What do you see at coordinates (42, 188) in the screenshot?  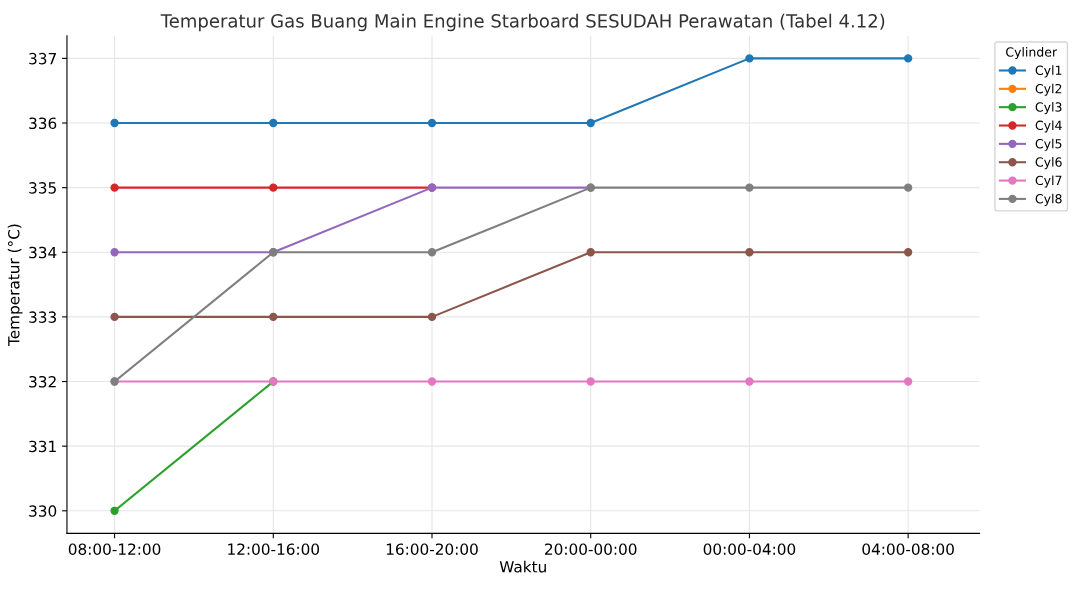 I see `y-tick-label: 335` at bounding box center [42, 188].